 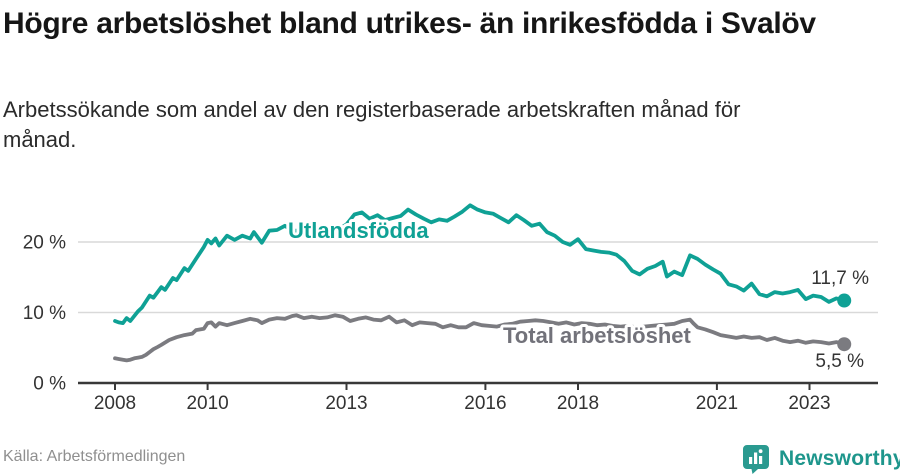 I want to click on x-tick-label-2016: 2016, so click(x=485, y=403).